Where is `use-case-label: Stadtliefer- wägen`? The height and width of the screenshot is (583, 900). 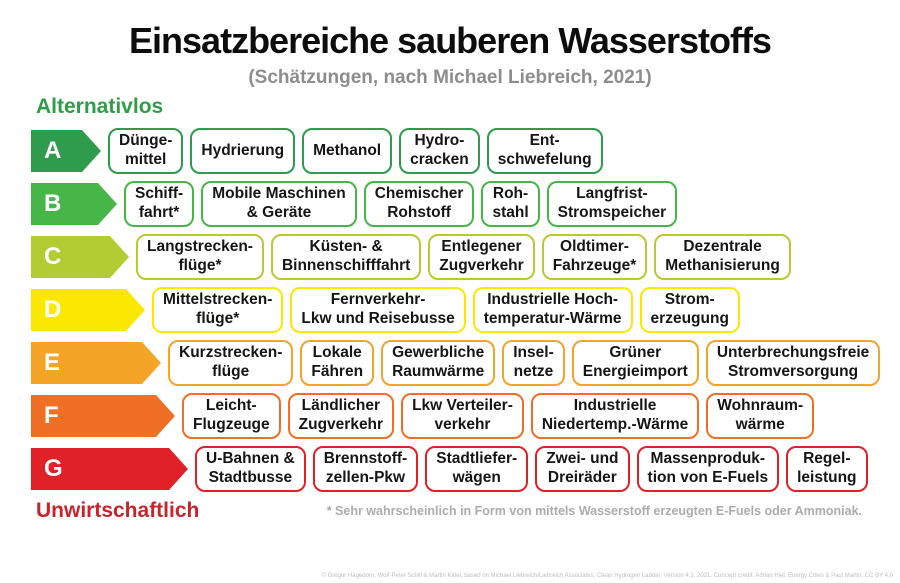 use-case-label: Stadtliefer- wägen is located at coordinates (477, 468).